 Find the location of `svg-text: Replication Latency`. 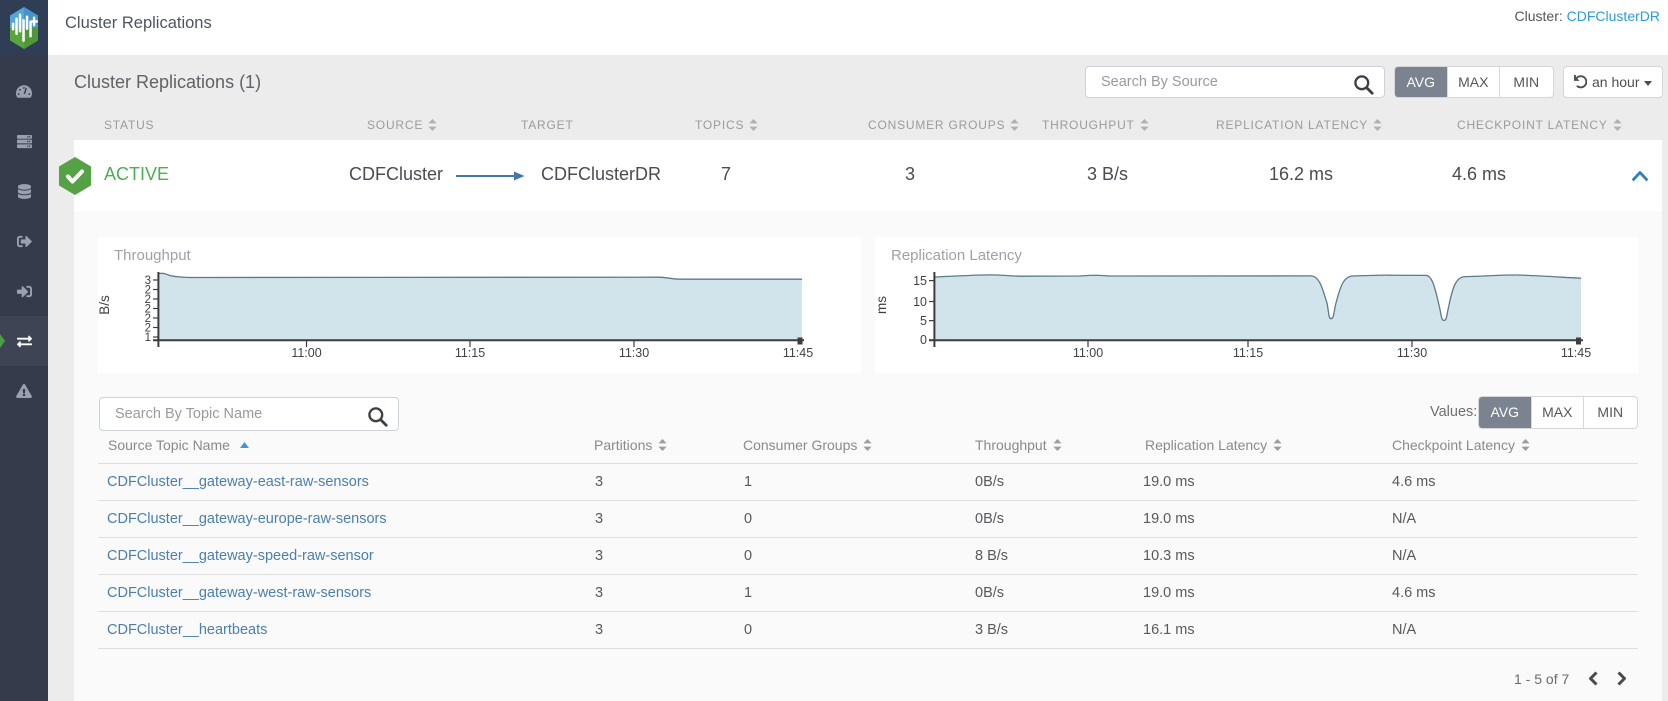

svg-text: Replication Latency is located at coordinates (956, 255).